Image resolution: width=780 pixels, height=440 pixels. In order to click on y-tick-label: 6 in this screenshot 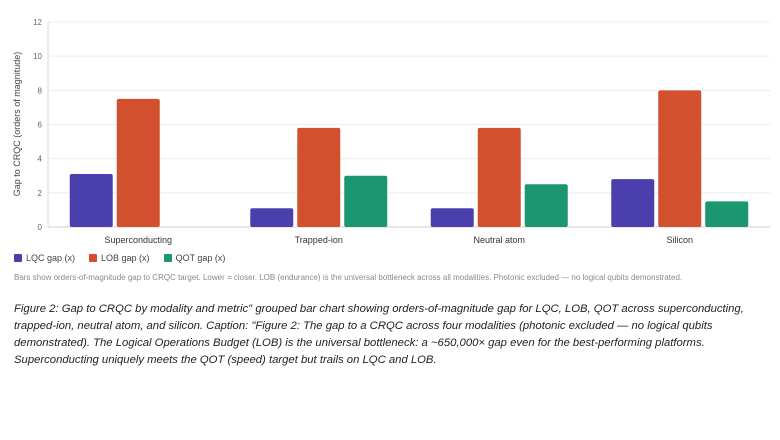, I will do `click(40, 125)`.